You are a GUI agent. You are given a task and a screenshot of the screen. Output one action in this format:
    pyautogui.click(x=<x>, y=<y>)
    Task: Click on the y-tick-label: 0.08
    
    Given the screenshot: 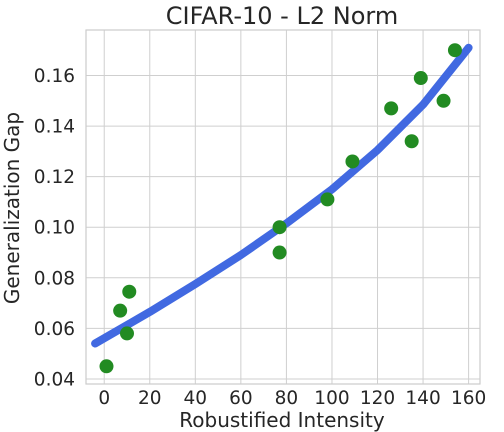 What is the action you would take?
    pyautogui.click(x=54, y=278)
    